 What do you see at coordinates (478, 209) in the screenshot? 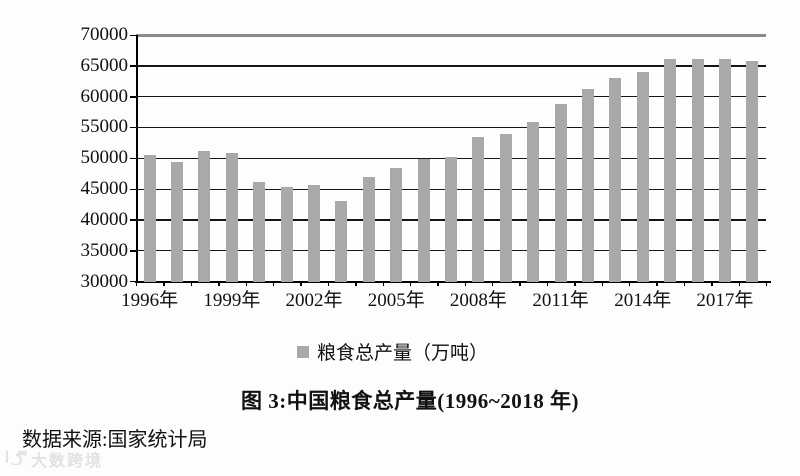
I see `bar-2008` at bounding box center [478, 209].